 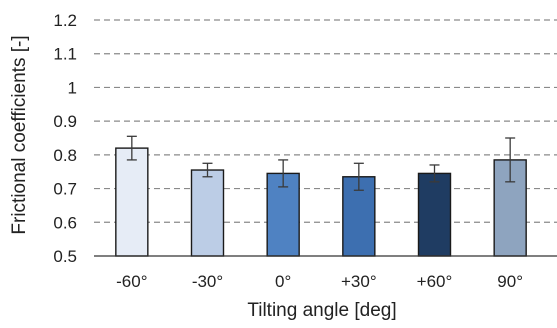 What do you see at coordinates (321, 310) in the screenshot?
I see `x-axis-title: Tilting angle [deg]` at bounding box center [321, 310].